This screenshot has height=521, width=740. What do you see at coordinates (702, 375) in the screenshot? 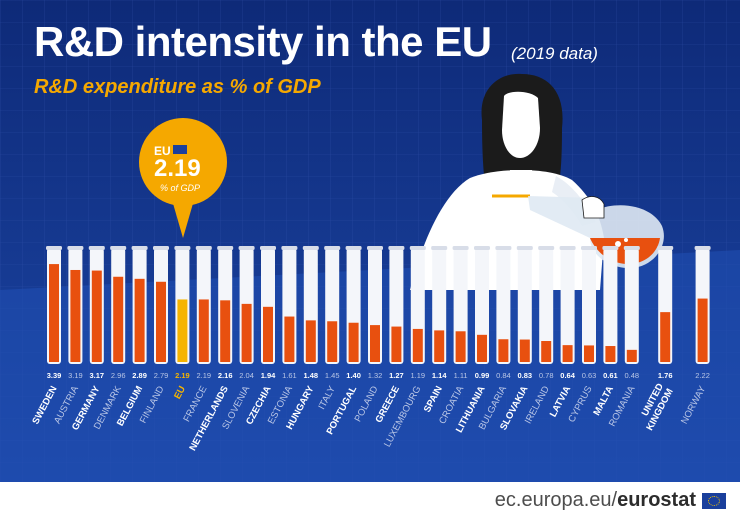
I see `value-label-norway: 2.22` at bounding box center [702, 375].